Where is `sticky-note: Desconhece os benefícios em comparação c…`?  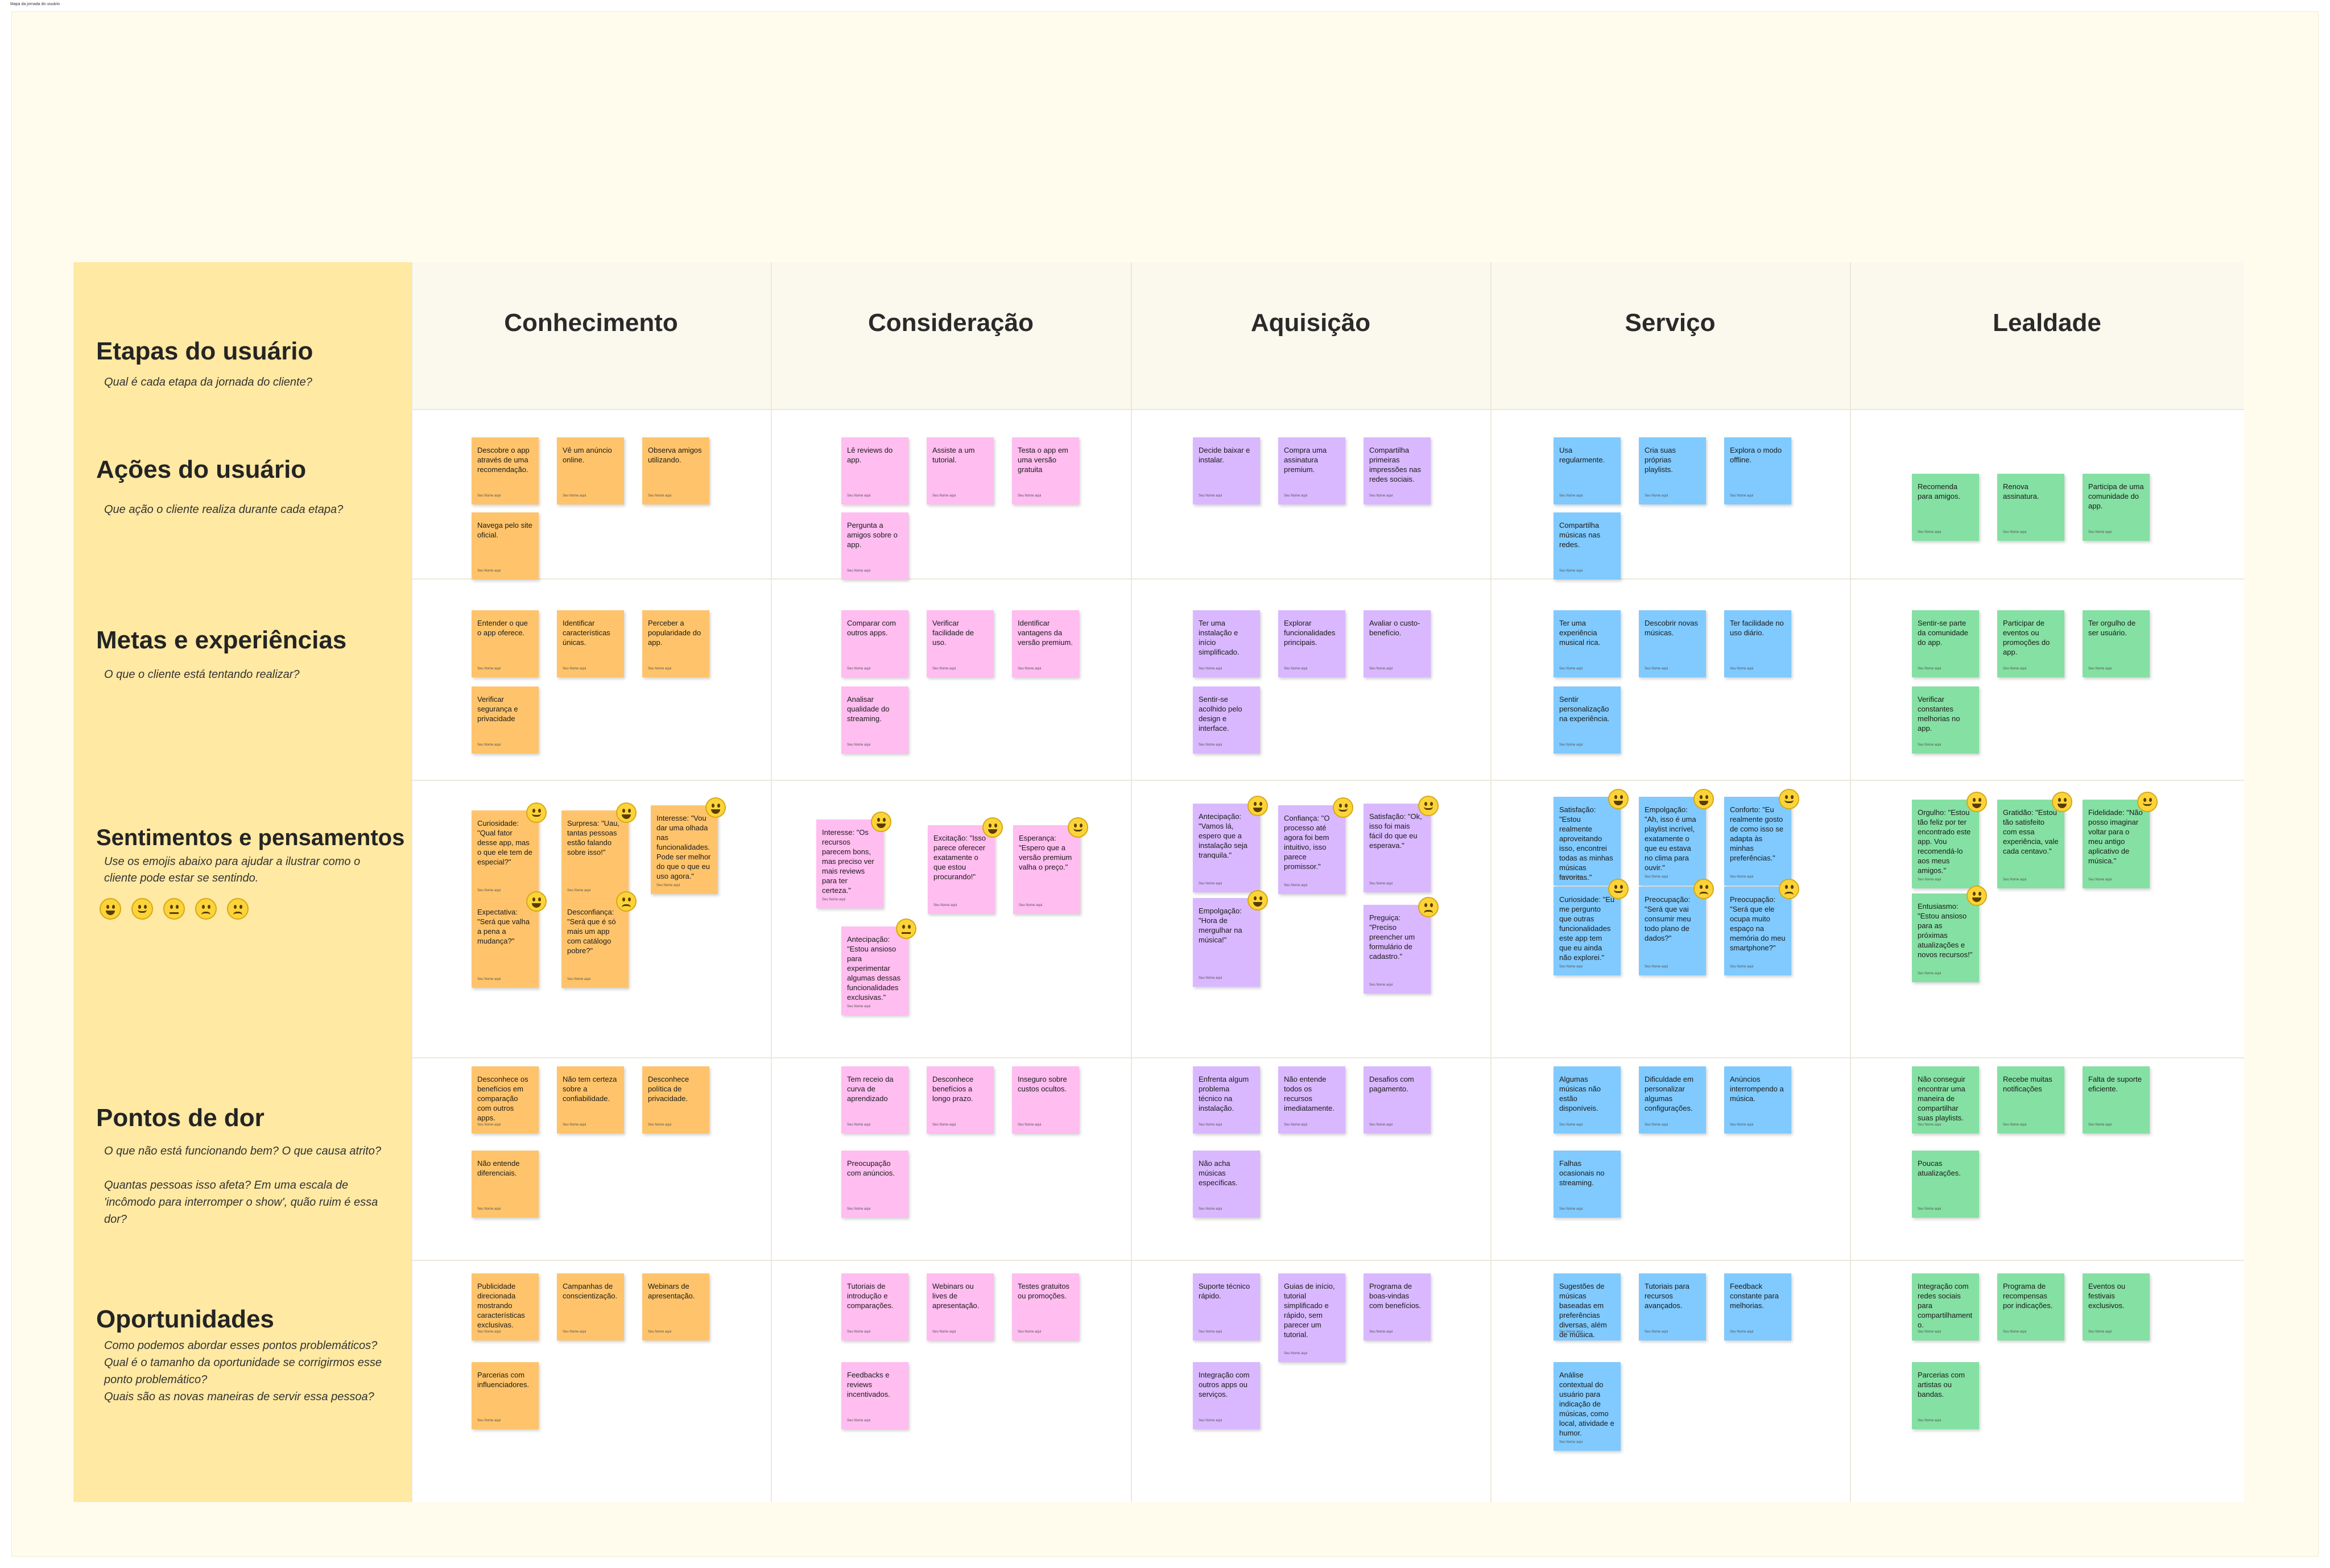 sticky-note: Desconhece os benefícios em comparação c… is located at coordinates (505, 1099).